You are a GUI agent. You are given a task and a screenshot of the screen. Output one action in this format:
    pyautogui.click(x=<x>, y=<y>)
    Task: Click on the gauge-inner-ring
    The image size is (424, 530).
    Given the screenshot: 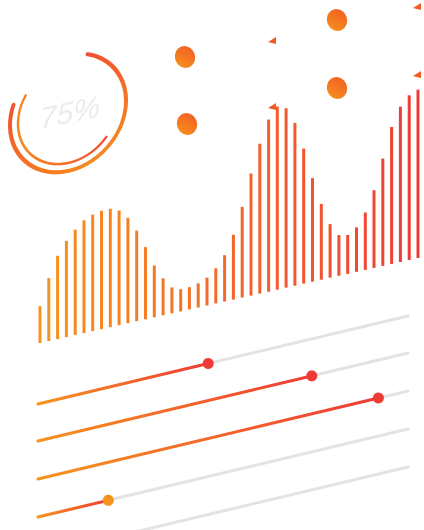 What is the action you would take?
    pyautogui.click(x=68, y=113)
    